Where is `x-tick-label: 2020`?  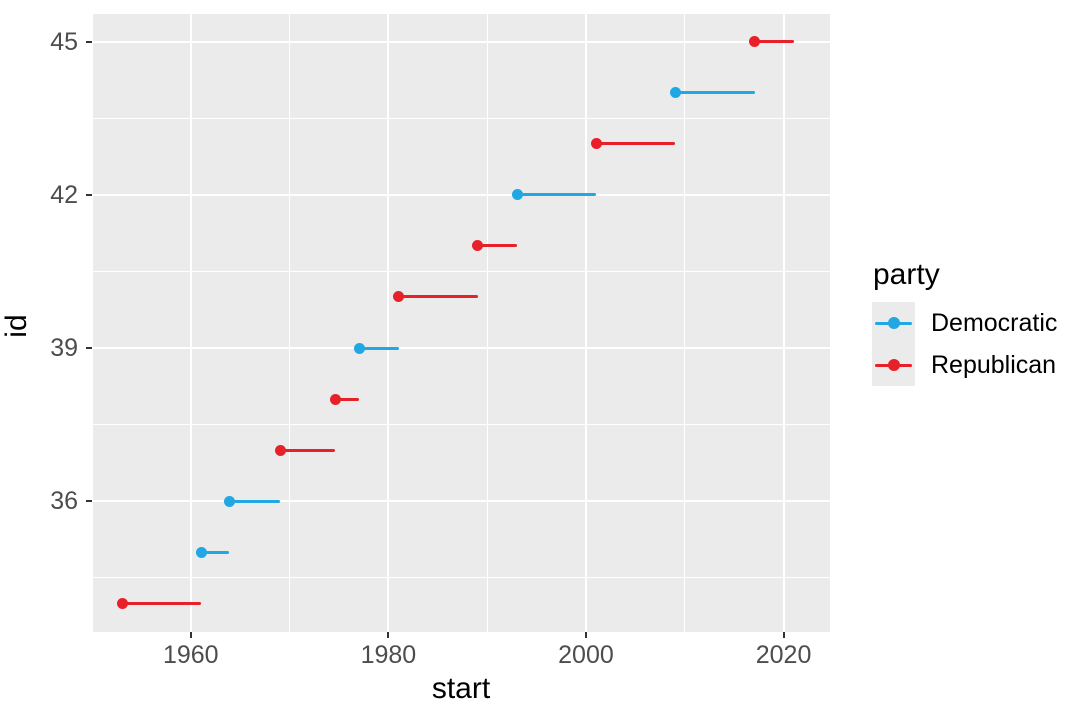
x-tick-label: 2020 is located at coordinates (783, 655).